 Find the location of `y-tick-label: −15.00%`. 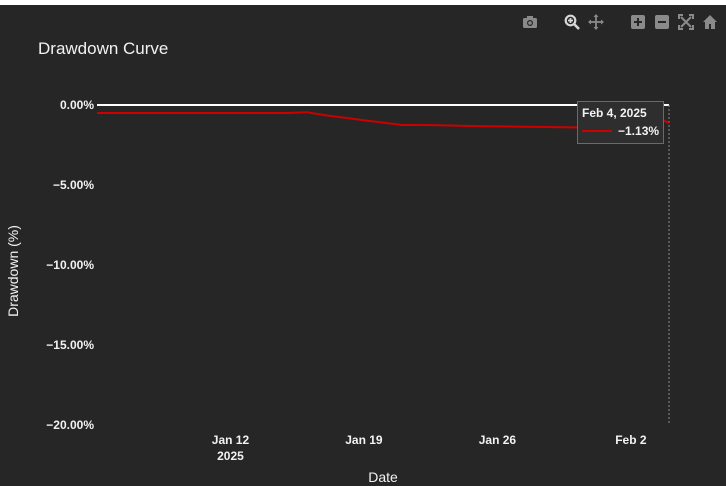

y-tick-label: −15.00% is located at coordinates (70, 345).